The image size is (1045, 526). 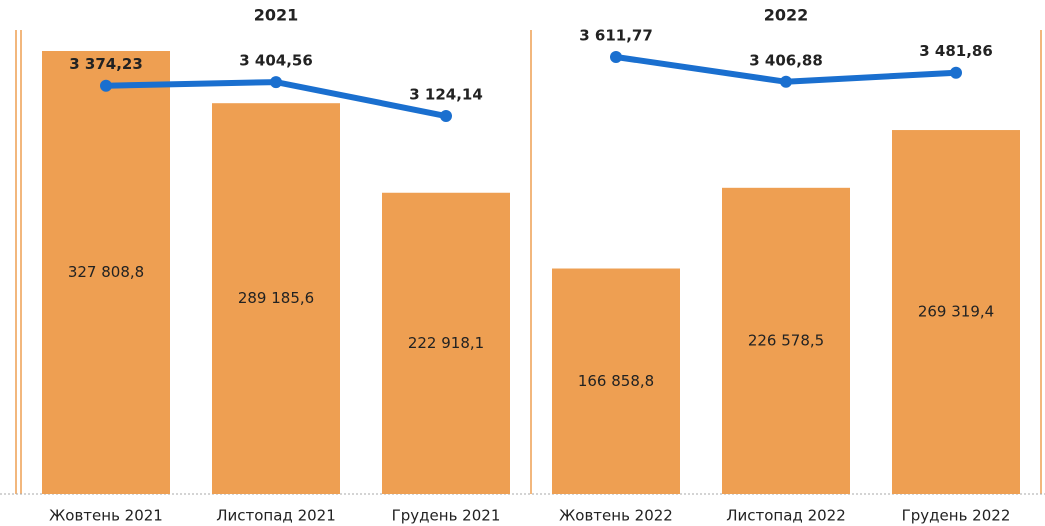 What do you see at coordinates (786, 60) in the screenshot?
I see `line-label: 3 406,88` at bounding box center [786, 60].